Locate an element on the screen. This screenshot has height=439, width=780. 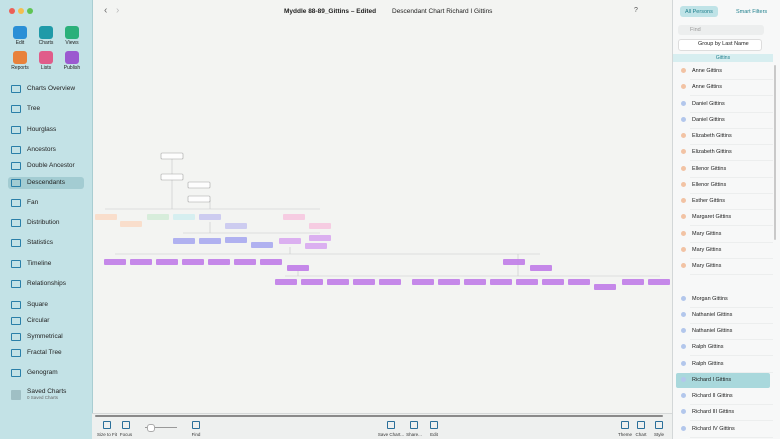
sidebar-item: Ancestors is located at coordinates (41, 149).